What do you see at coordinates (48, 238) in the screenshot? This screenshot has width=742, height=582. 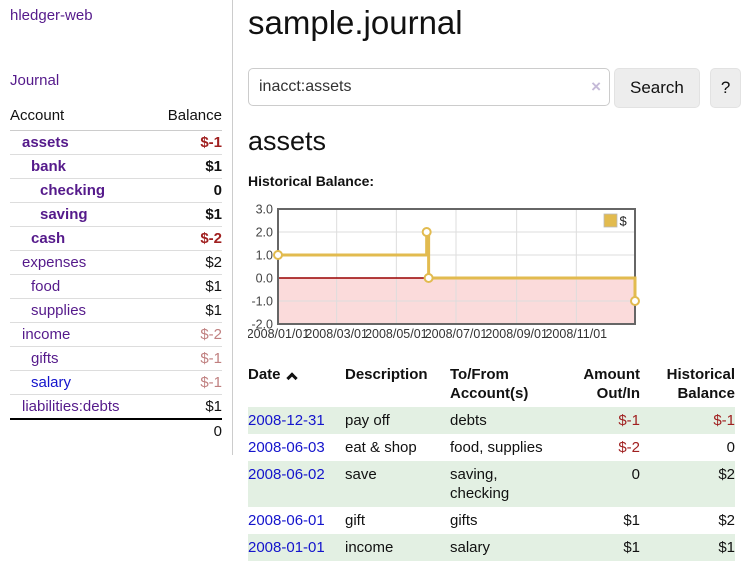 I see `account-link: cash` at bounding box center [48, 238].